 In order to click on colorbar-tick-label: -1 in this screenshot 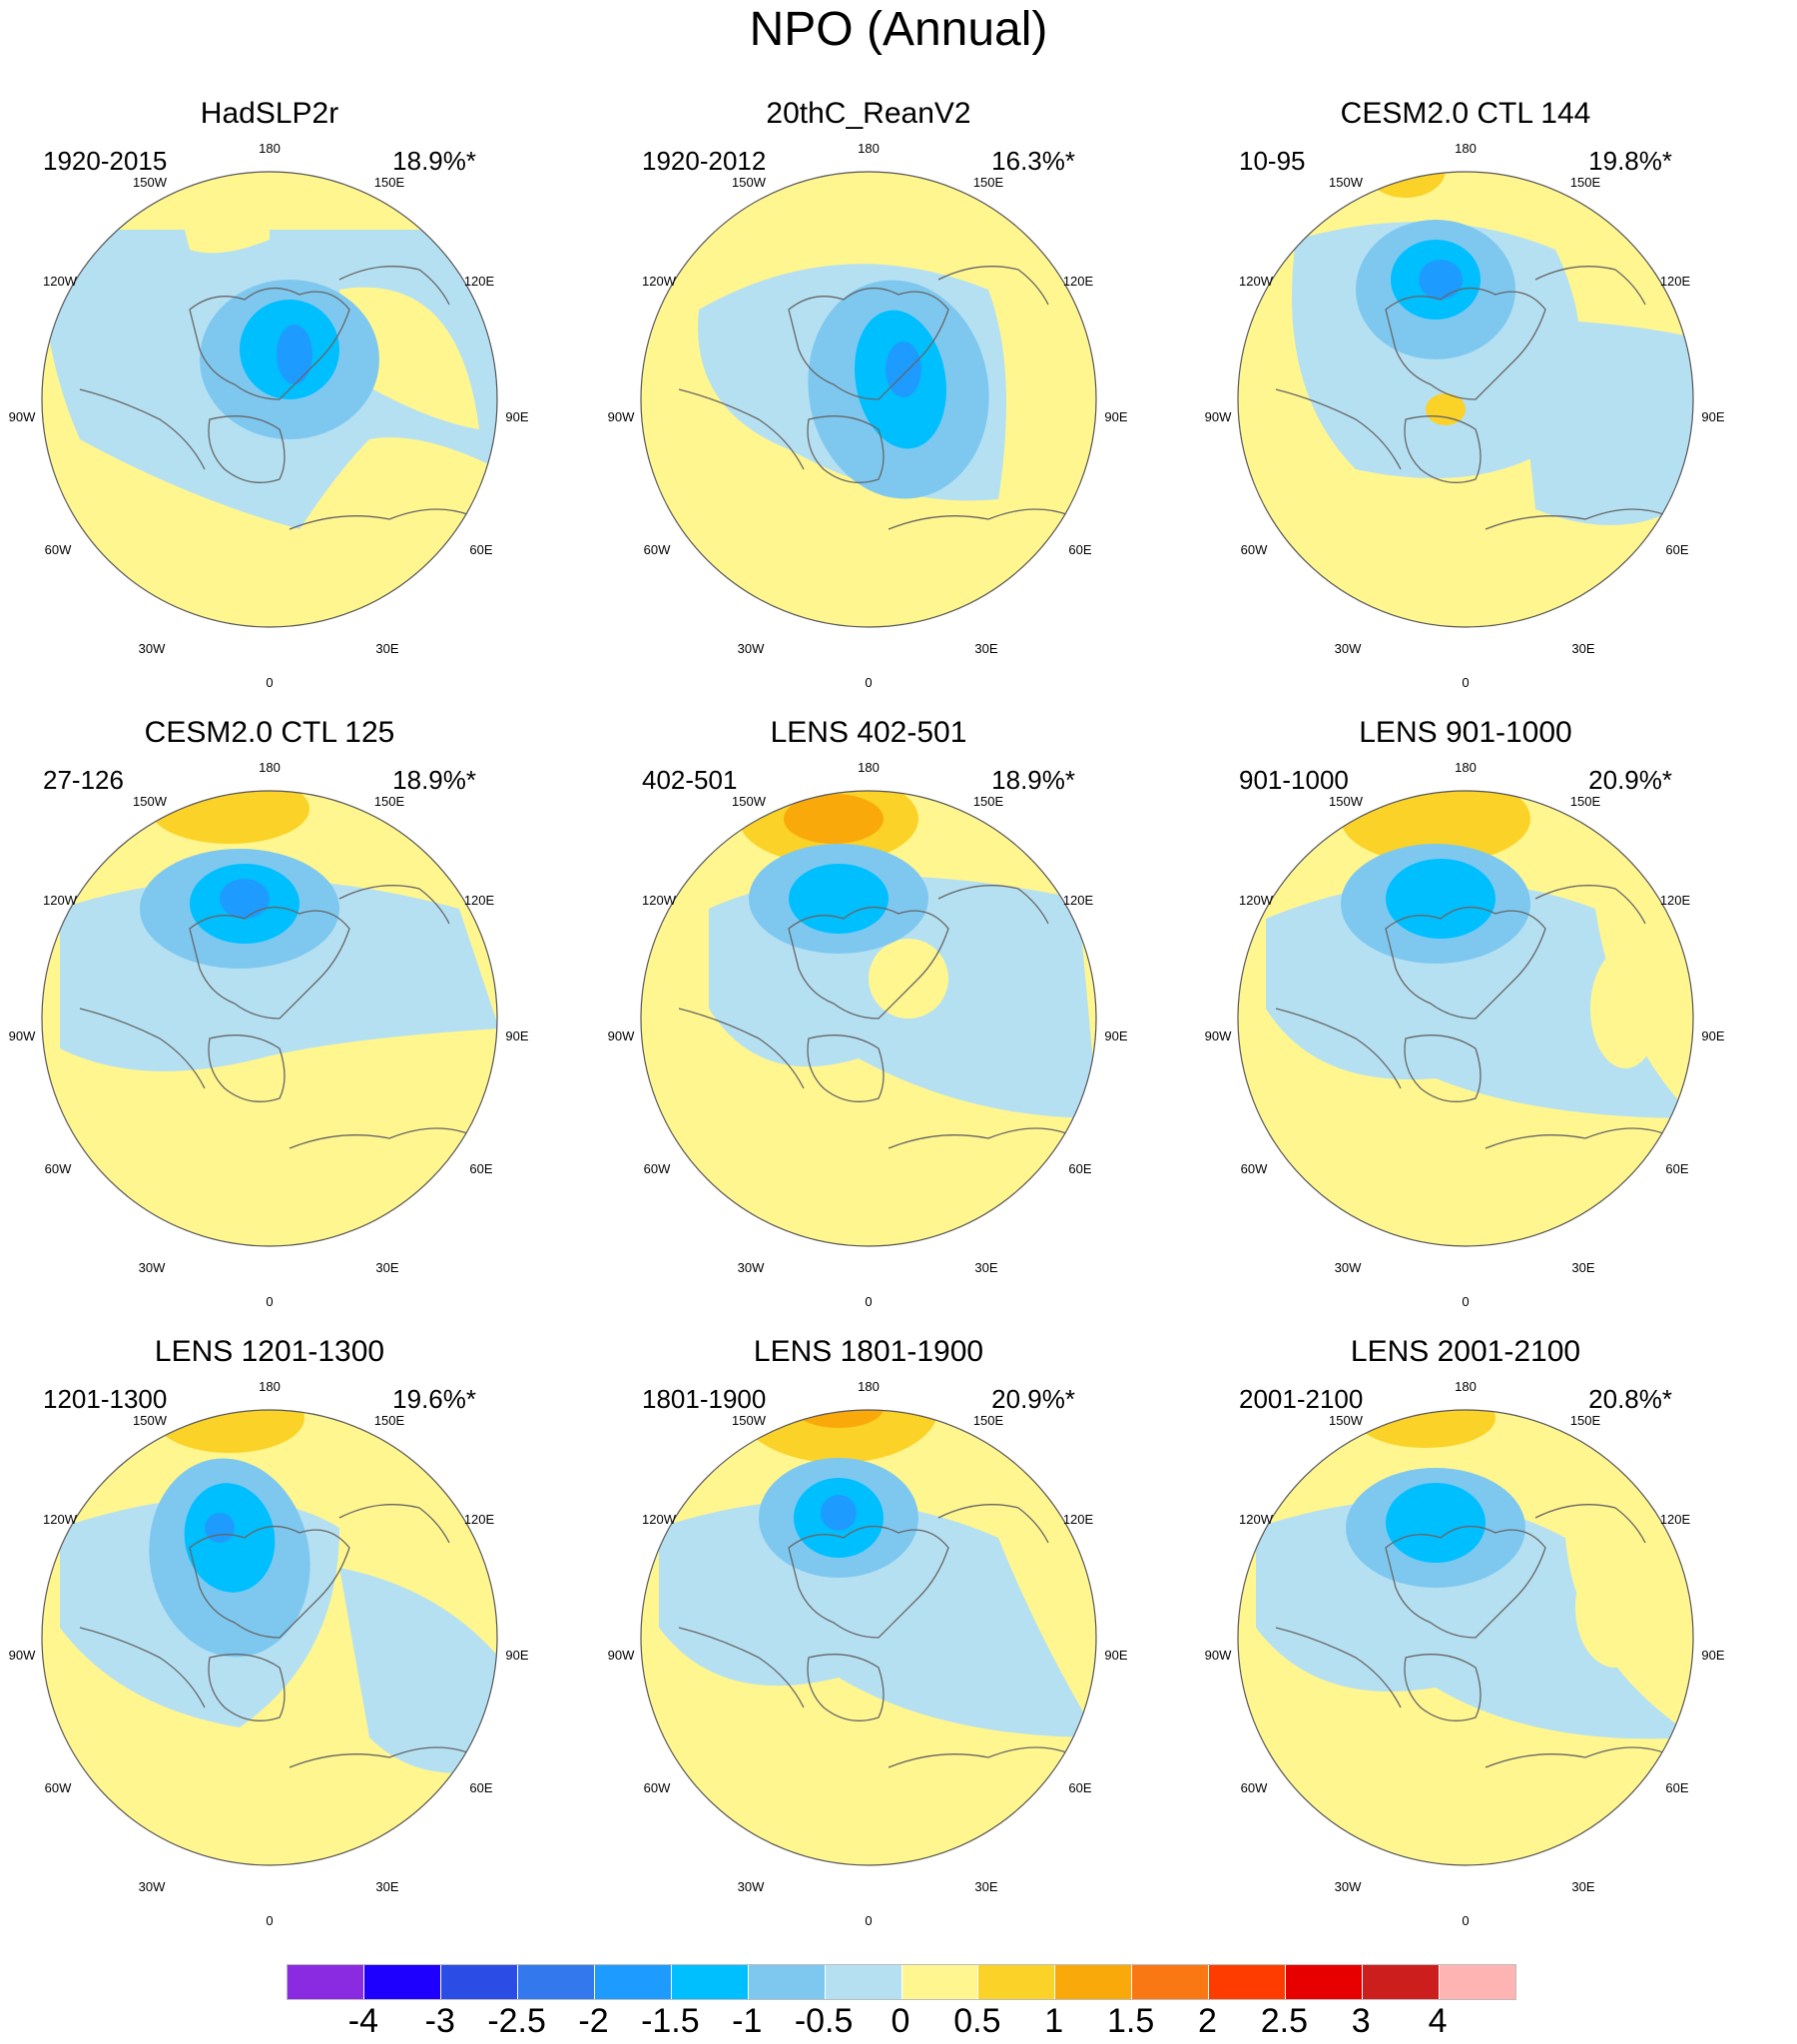, I will do `click(747, 2021)`.